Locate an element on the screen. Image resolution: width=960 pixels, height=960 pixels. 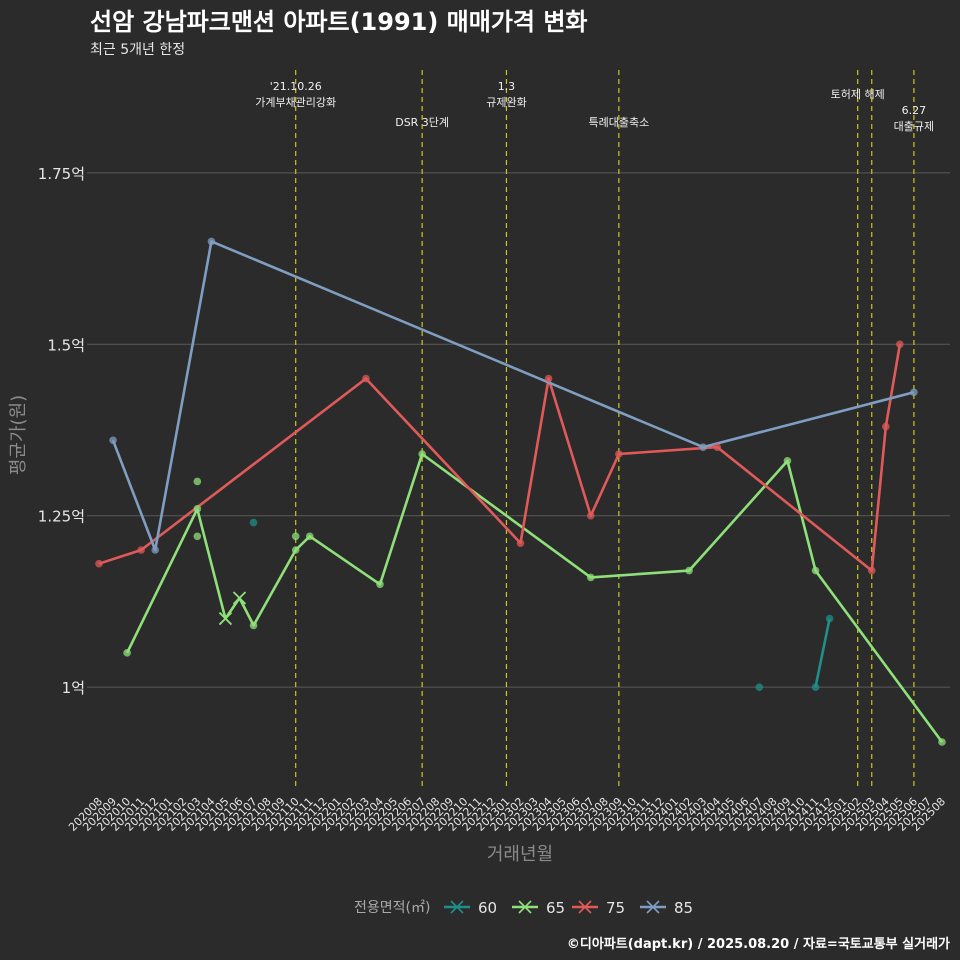
legend-label-85: 85 is located at coordinates (683, 908).